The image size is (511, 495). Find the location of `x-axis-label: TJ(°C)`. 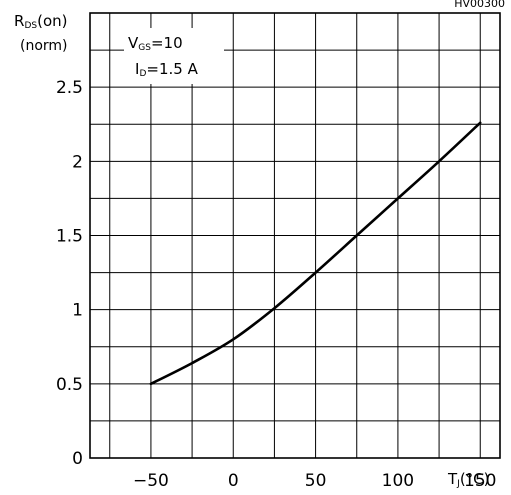

x-axis-label: TJ(°C) is located at coordinates (468, 479).